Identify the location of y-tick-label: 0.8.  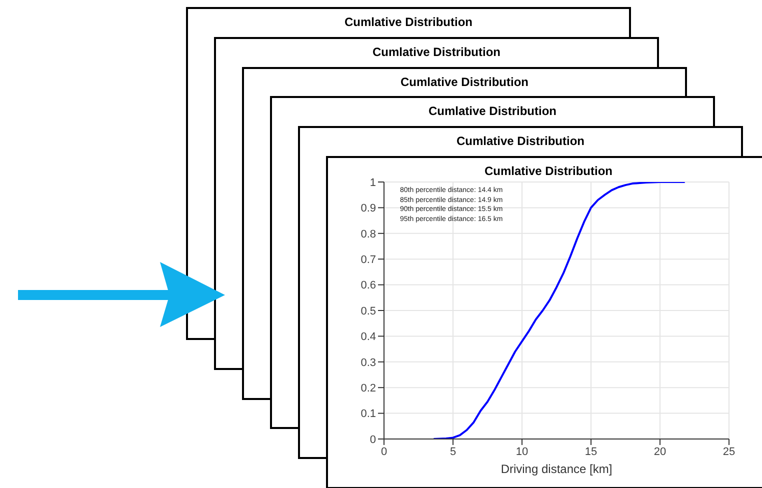
(368, 234).